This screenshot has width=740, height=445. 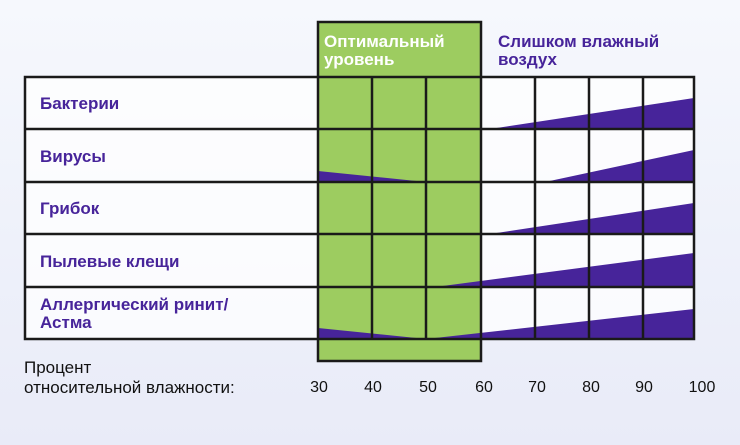 I want to click on x-axis-title: Процент относительной влажности:, so click(x=129, y=378).